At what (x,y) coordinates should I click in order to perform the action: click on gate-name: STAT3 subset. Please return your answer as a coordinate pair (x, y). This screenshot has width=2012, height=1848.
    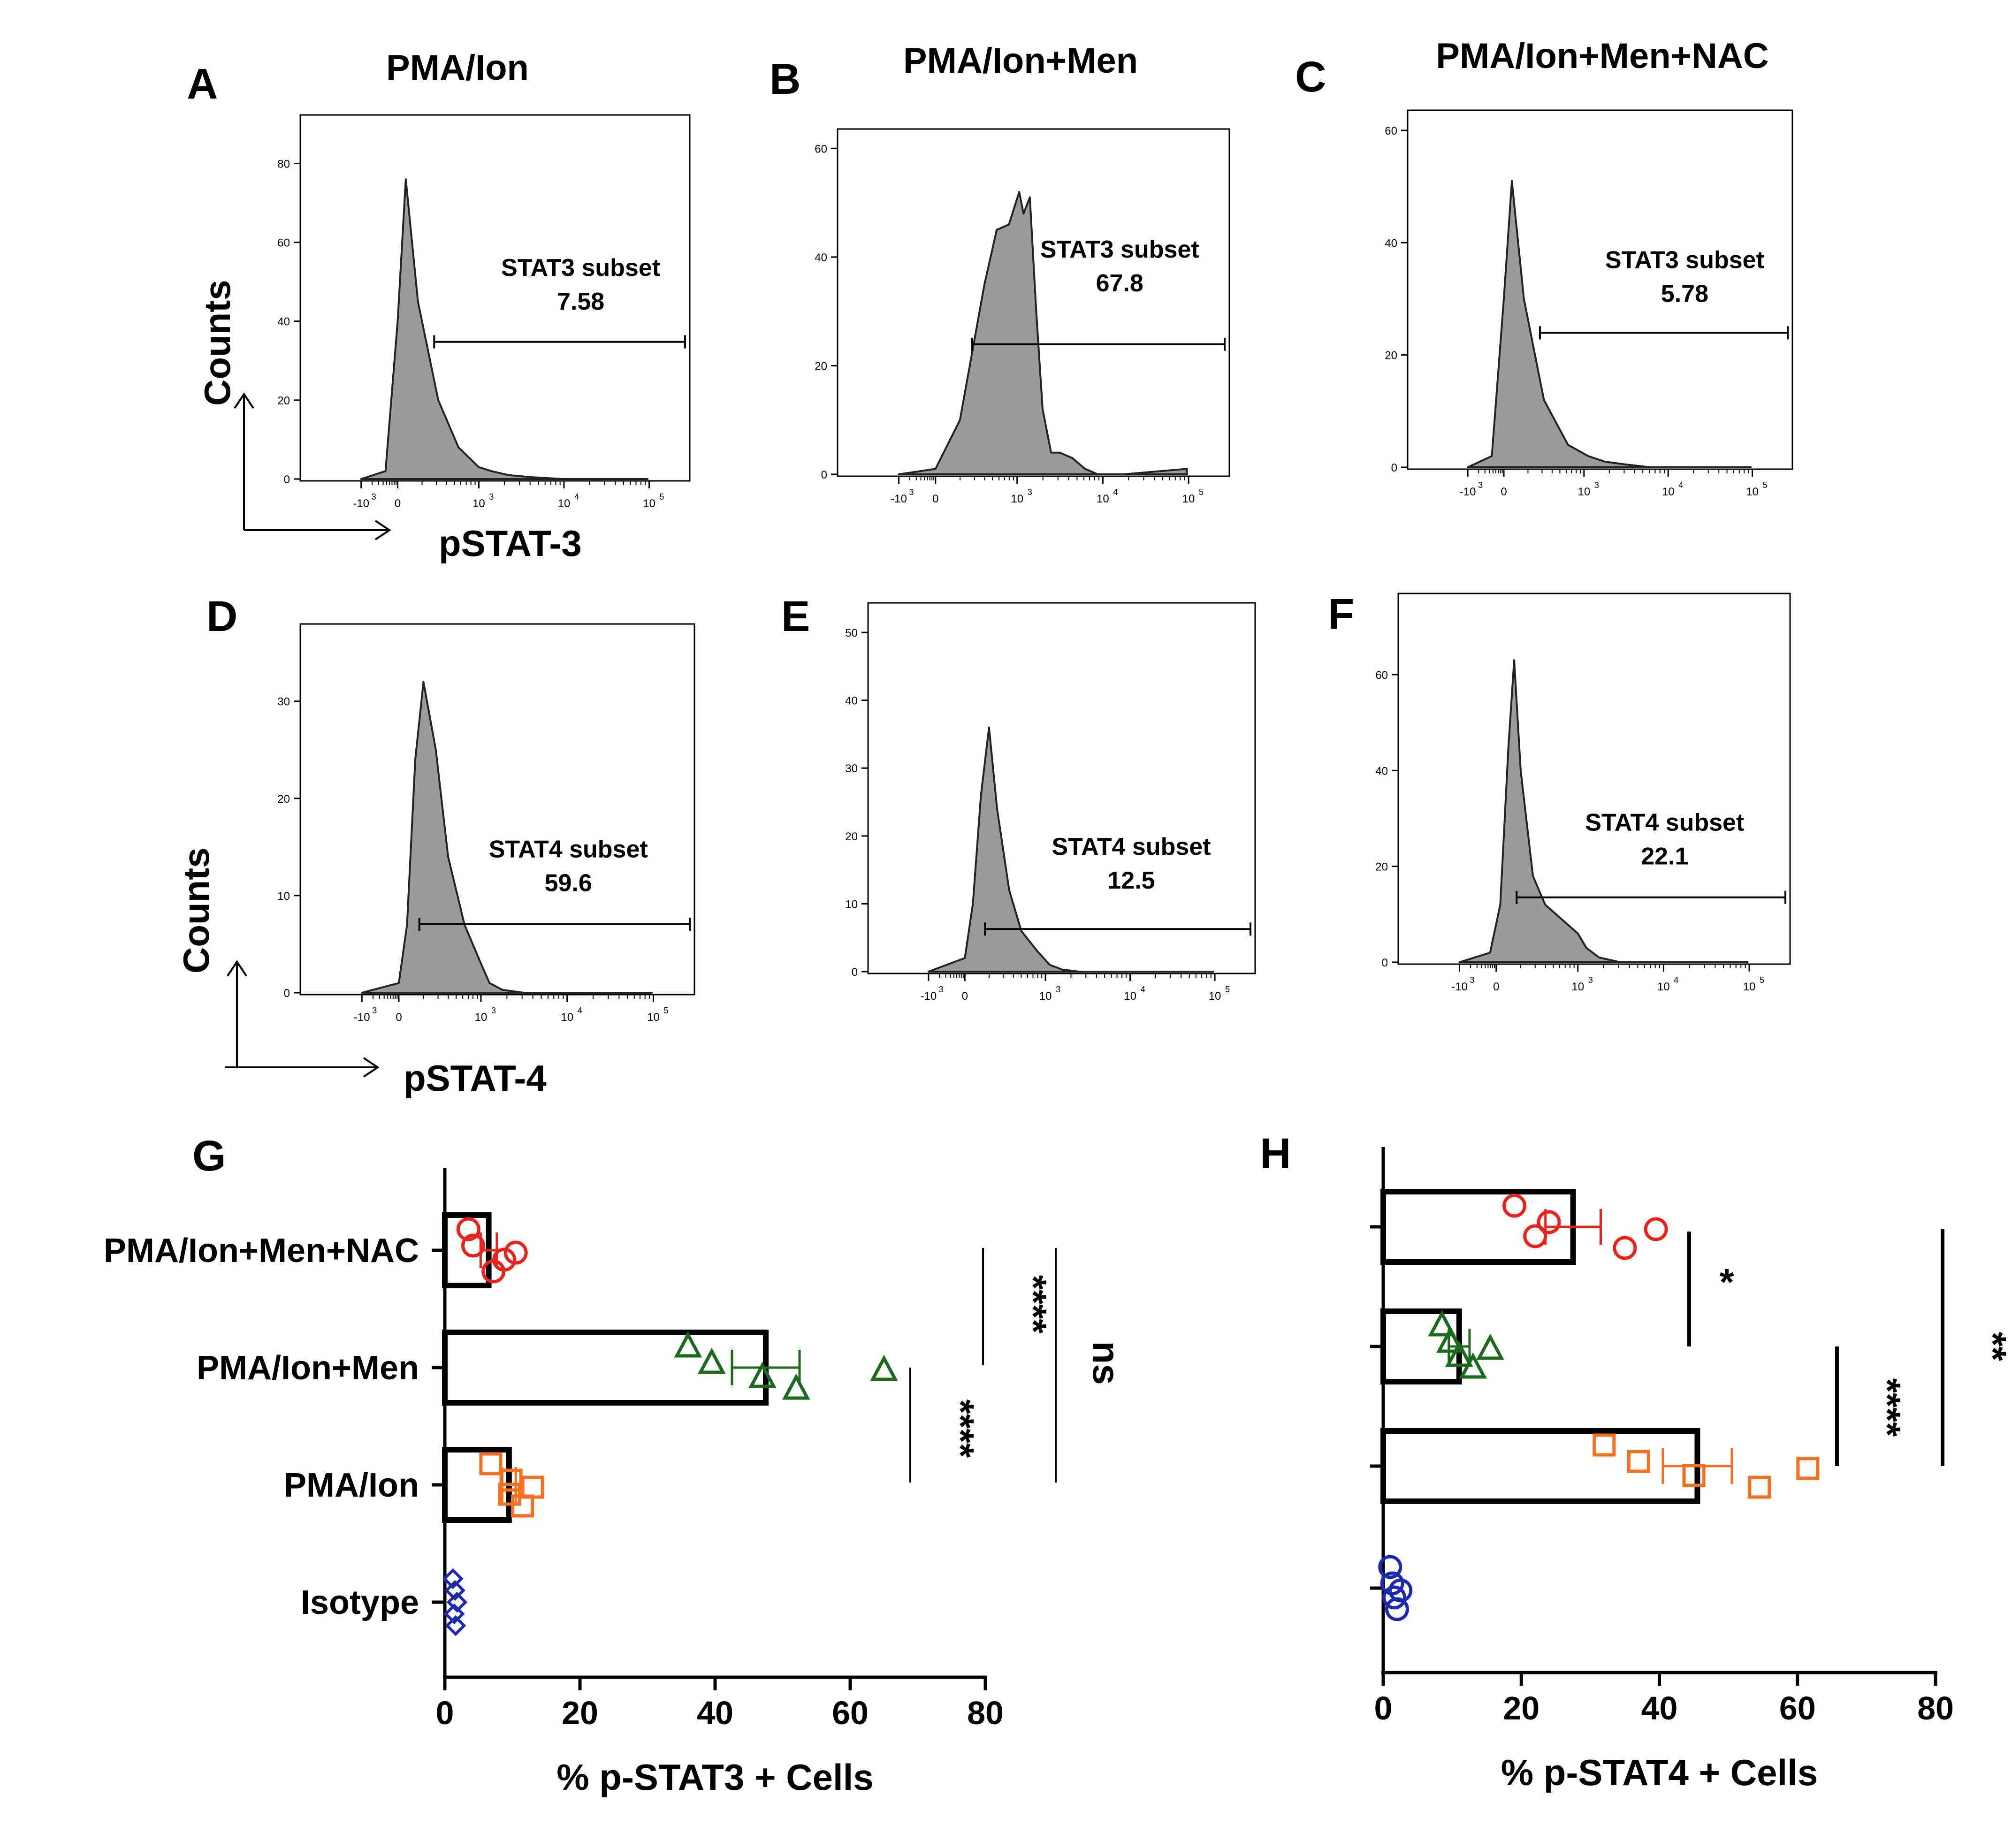
    Looking at the image, I should click on (580, 268).